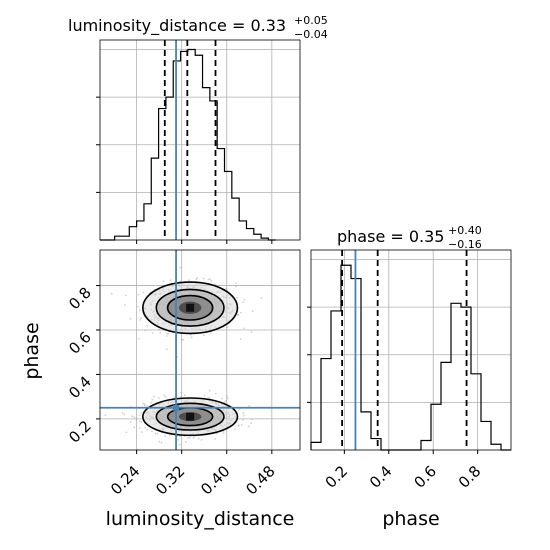 This screenshot has height=550, width=550. Describe the element at coordinates (125, 480) in the screenshot. I see `luminosity-distance-xtick-label-0: 0.24` at that location.